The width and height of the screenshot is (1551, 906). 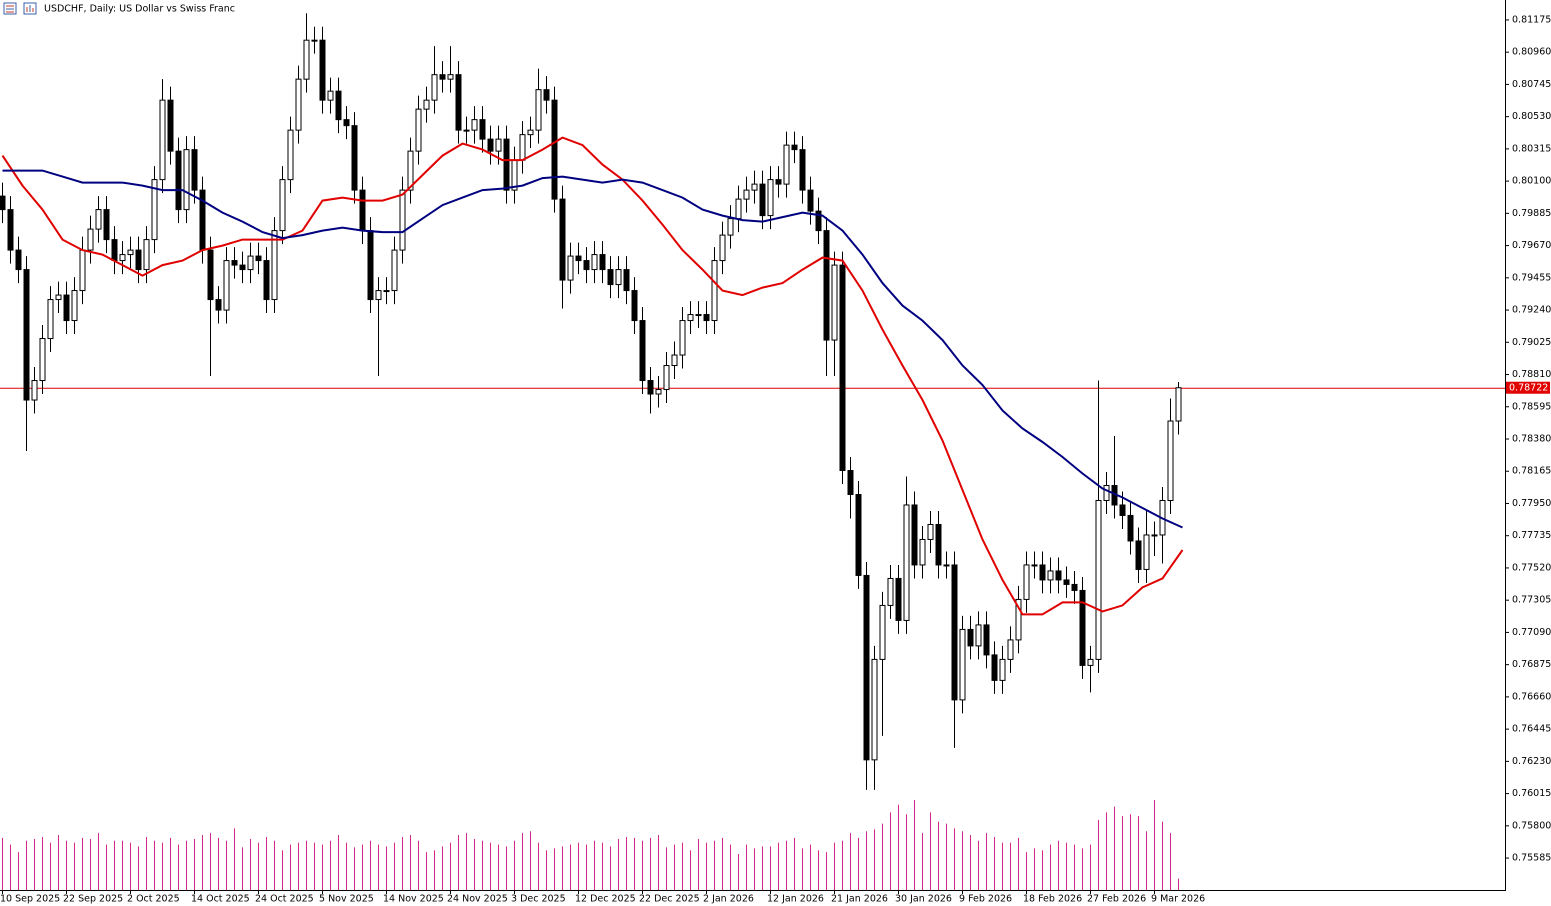 I want to click on y-tick-label: 0.79670, so click(x=1531, y=245).